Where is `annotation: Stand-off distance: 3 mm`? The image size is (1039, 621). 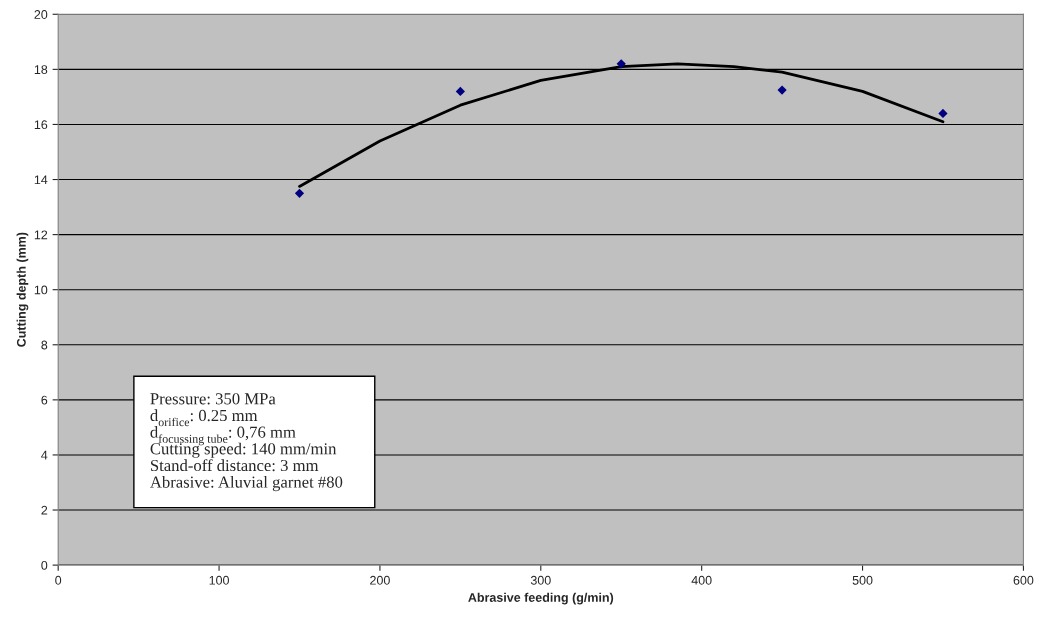 annotation: Stand-off distance: 3 mm is located at coordinates (235, 465).